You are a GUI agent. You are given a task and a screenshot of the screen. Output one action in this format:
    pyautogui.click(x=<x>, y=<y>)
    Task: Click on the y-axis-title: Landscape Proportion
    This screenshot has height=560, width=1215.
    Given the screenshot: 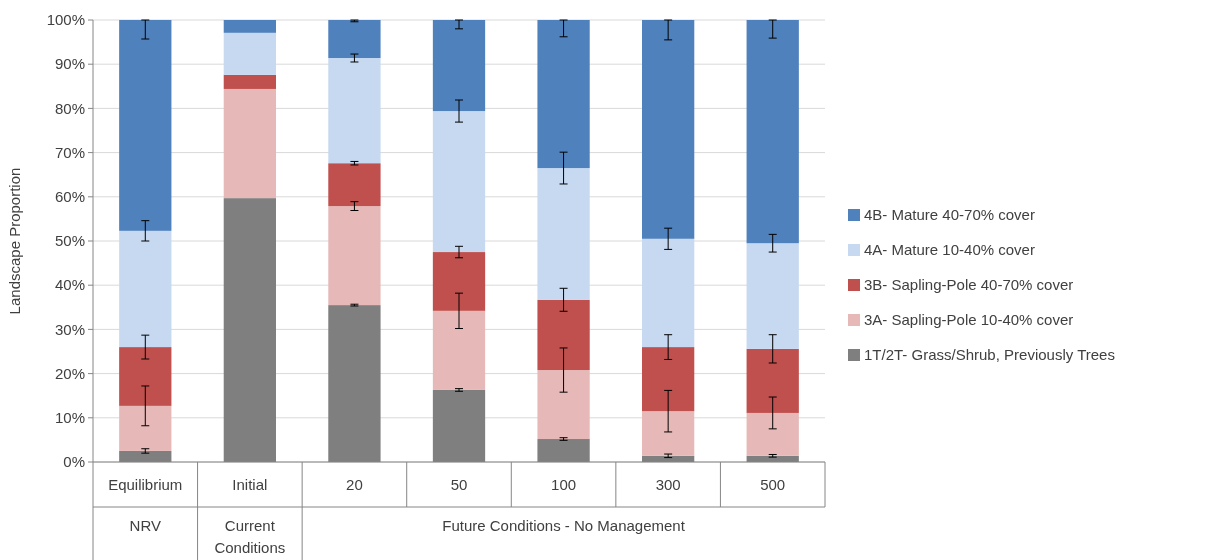 What is the action you would take?
    pyautogui.click(x=14, y=241)
    